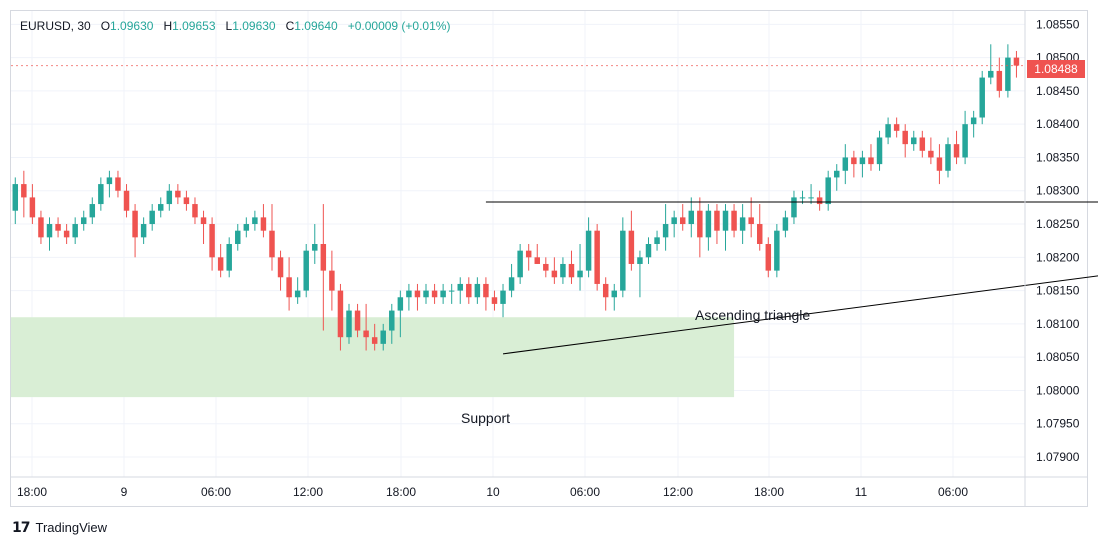  What do you see at coordinates (1058, 124) in the screenshot?
I see `y-tick-label: 1.08400` at bounding box center [1058, 124].